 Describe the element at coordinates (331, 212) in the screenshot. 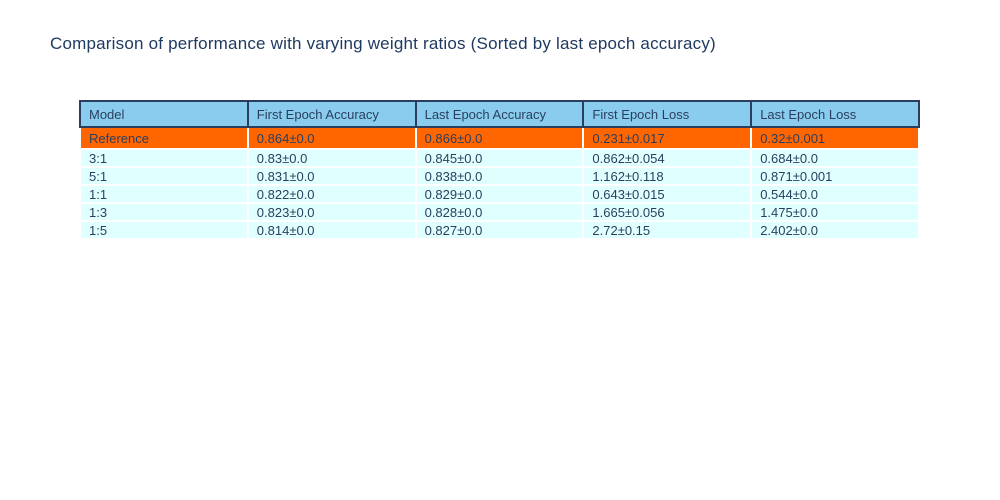

I see `cell-first-epoch-accuracy: 0.823±0.0` at that location.